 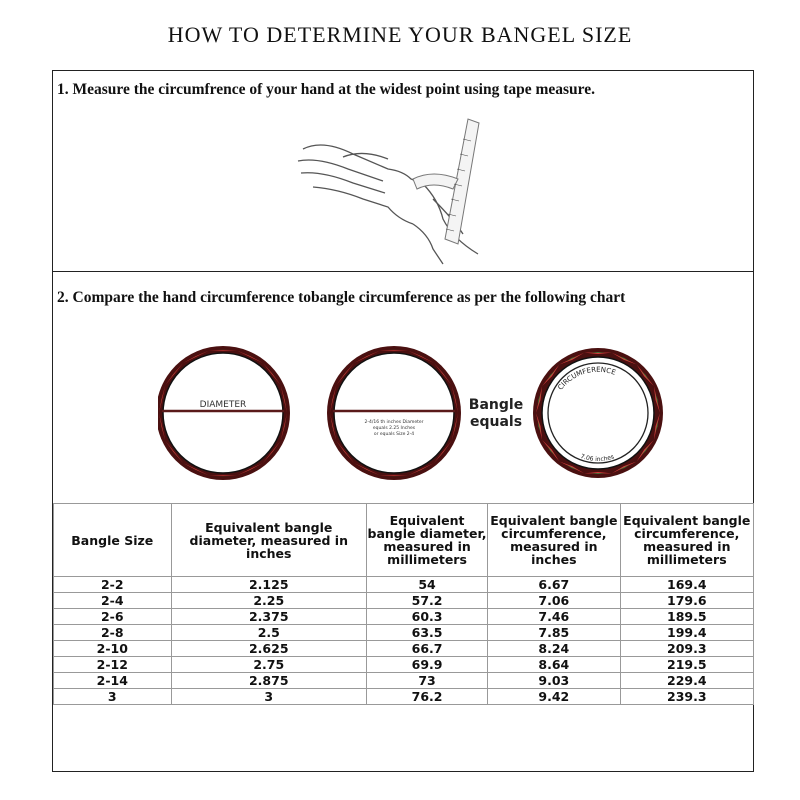 What do you see at coordinates (554, 600) in the screenshot?
I see `table-cell: 7.06` at bounding box center [554, 600].